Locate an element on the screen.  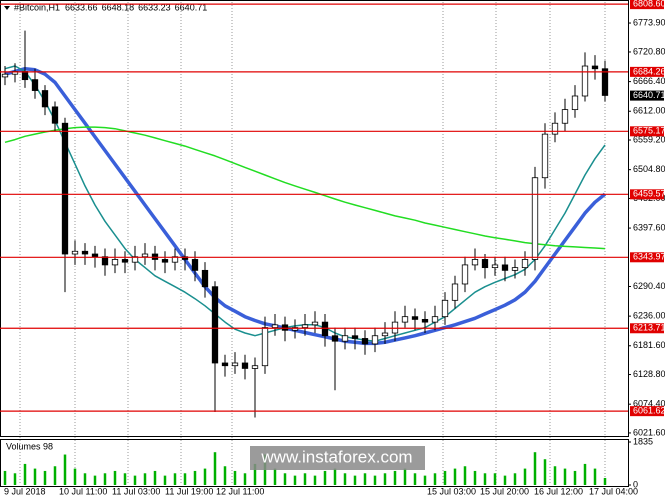
ohlc-value: 6640.71 is located at coordinates (191, 7).